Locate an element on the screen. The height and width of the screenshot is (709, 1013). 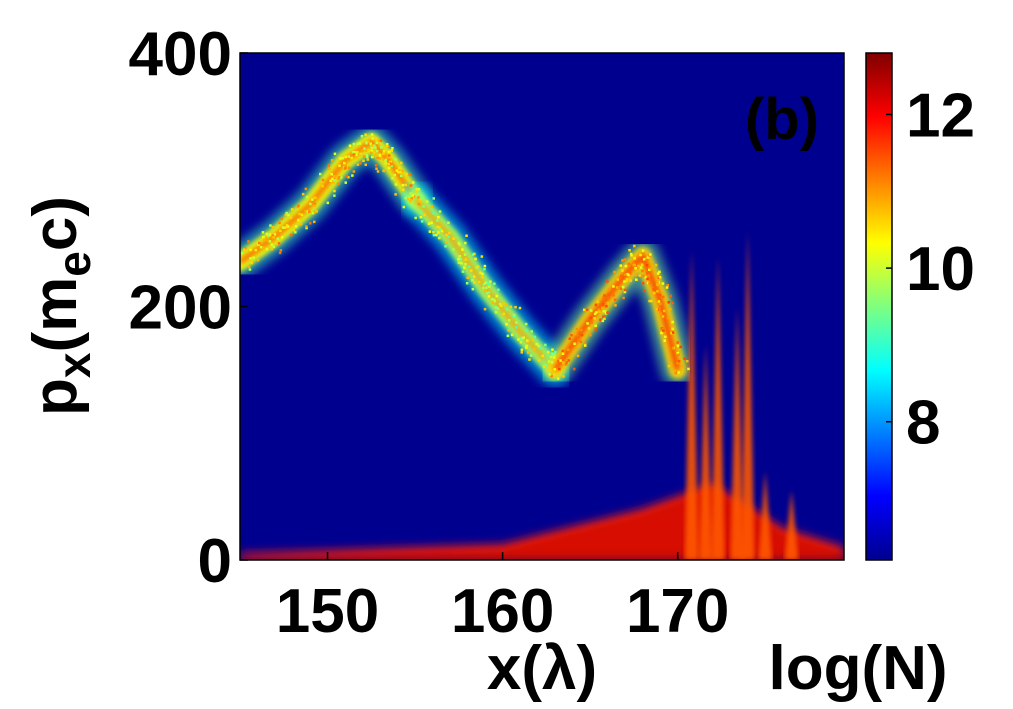
y-axis-label-tail: c) is located at coordinates (55, 223).